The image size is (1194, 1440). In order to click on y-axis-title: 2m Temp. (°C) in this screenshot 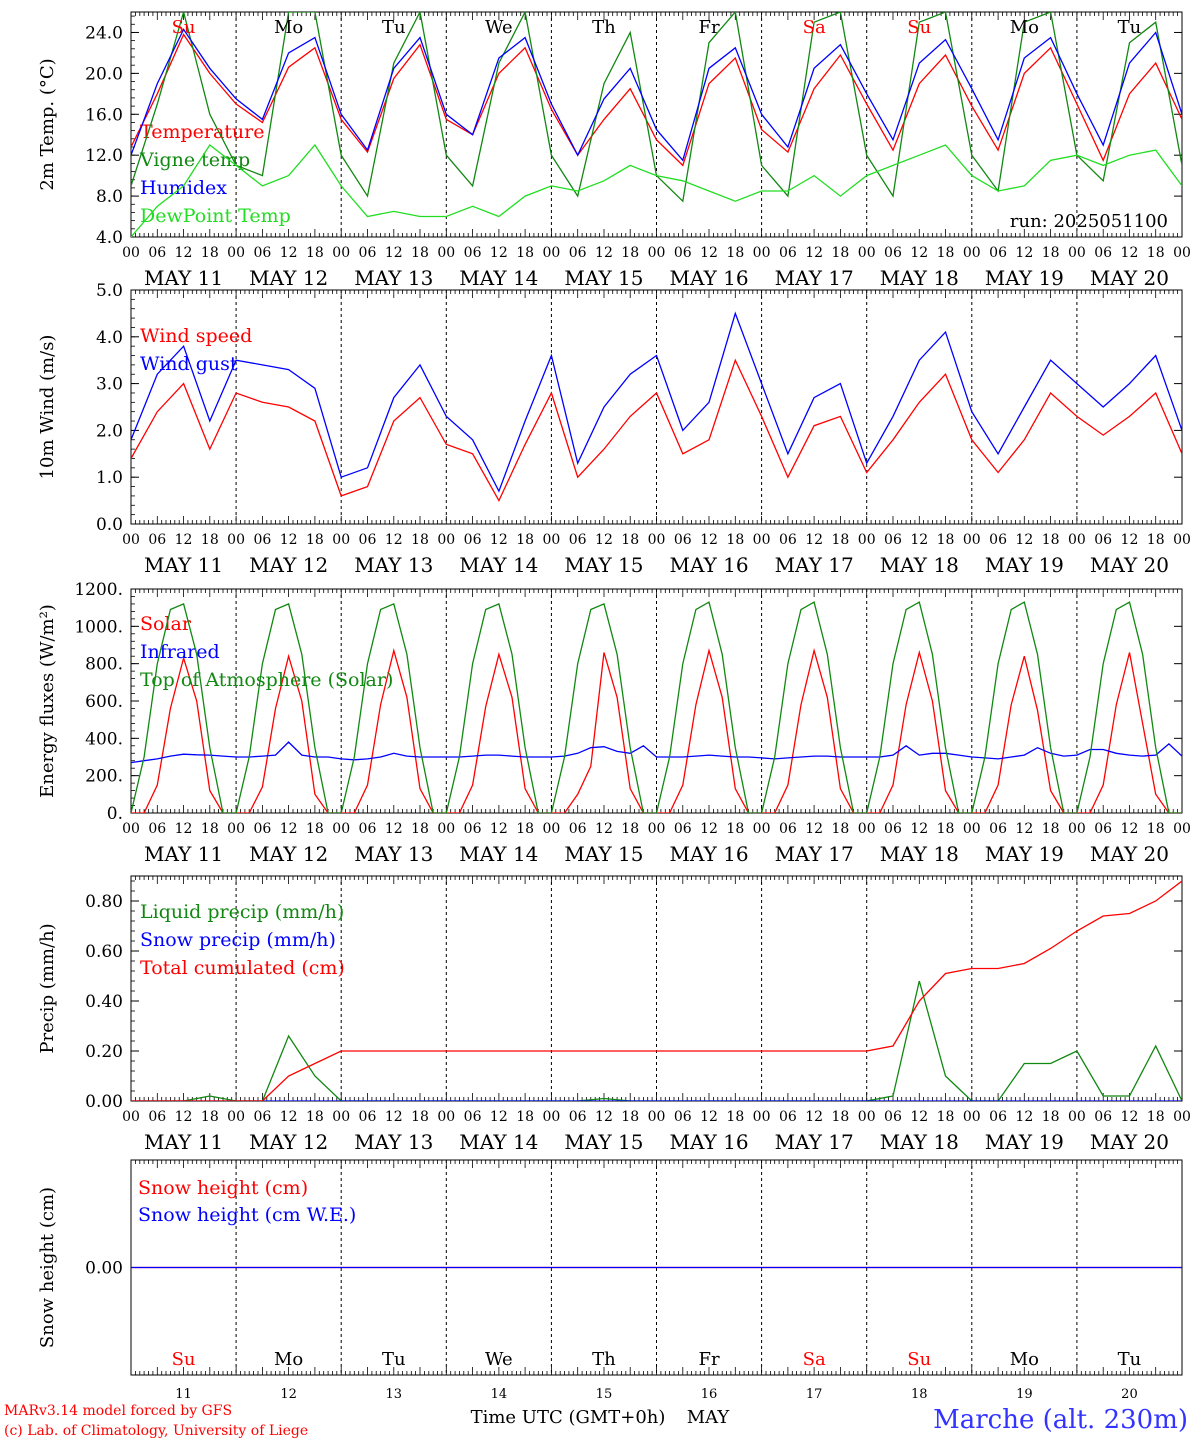, I will do `click(47, 124)`.